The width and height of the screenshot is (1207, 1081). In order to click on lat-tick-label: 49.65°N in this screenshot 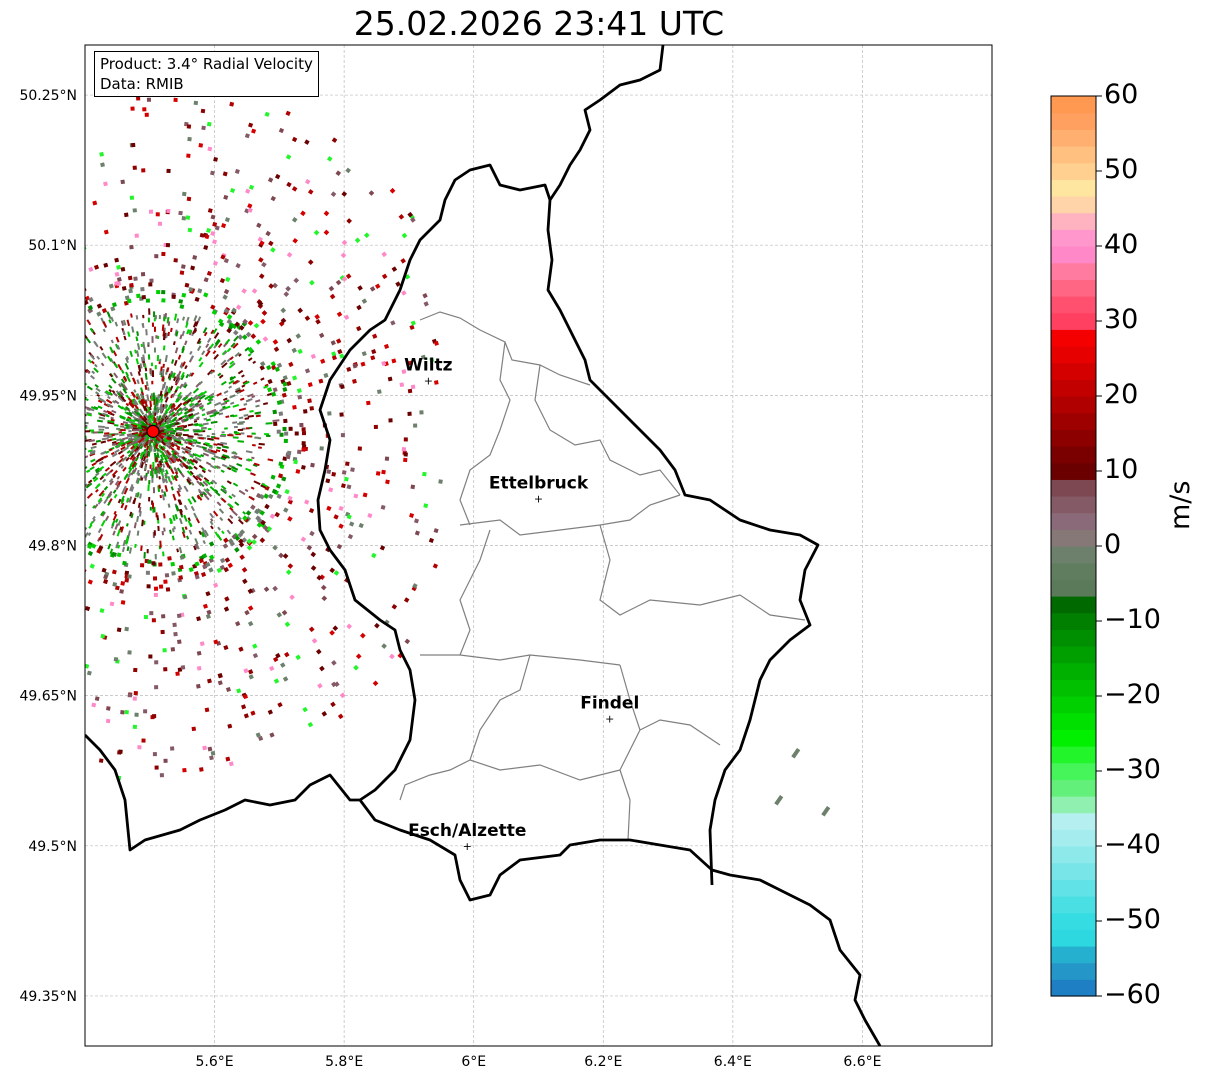, I will do `click(48, 697)`.